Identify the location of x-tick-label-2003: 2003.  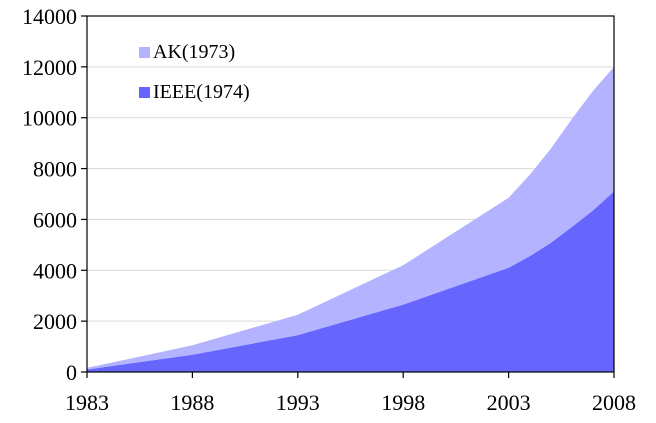
(509, 402).